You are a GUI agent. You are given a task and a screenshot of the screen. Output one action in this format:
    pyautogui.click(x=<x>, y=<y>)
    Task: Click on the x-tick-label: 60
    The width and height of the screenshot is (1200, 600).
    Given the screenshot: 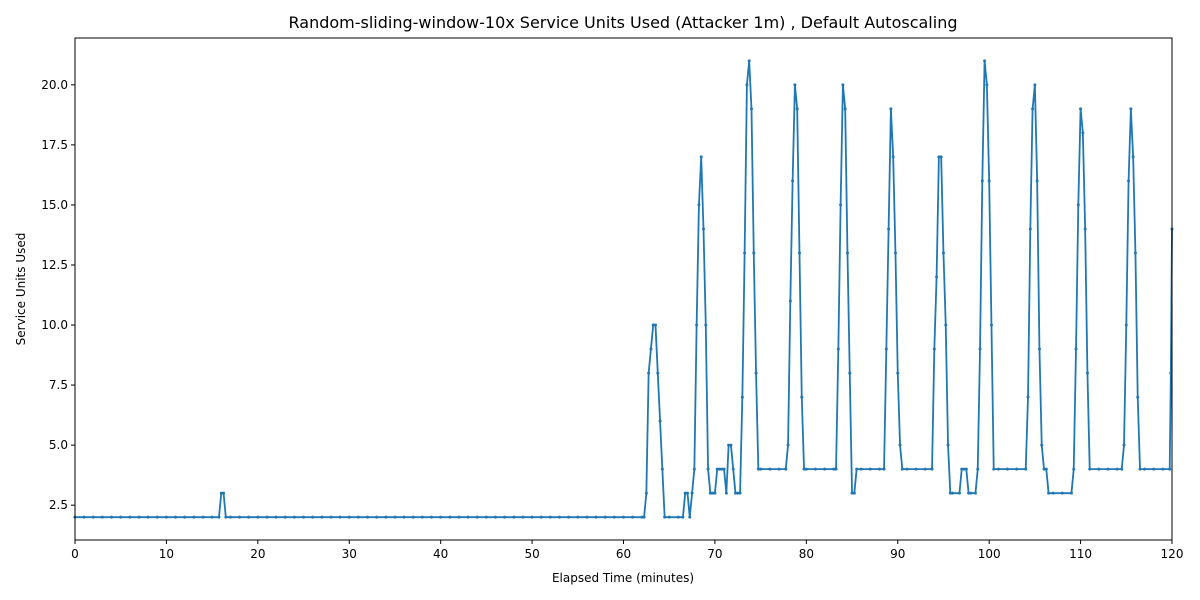 What is the action you would take?
    pyautogui.click(x=623, y=554)
    